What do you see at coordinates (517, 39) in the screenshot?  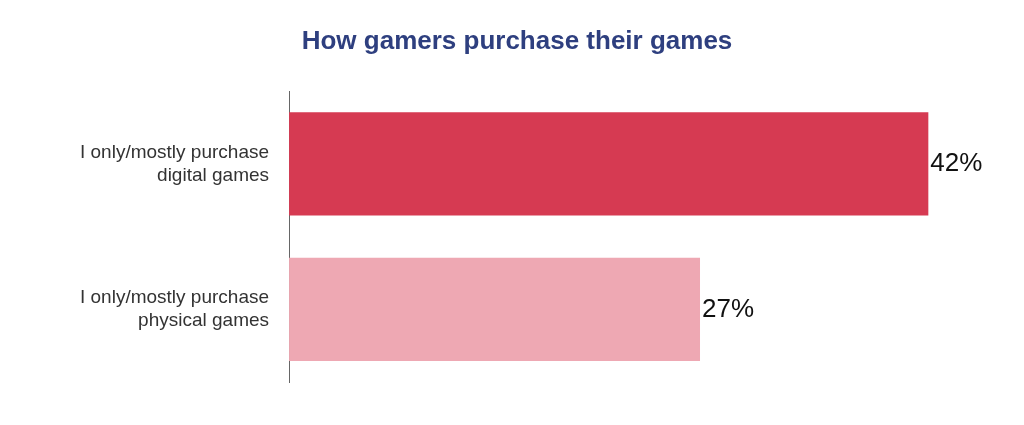 I see `chart-title: How gamers purchase their games` at bounding box center [517, 39].